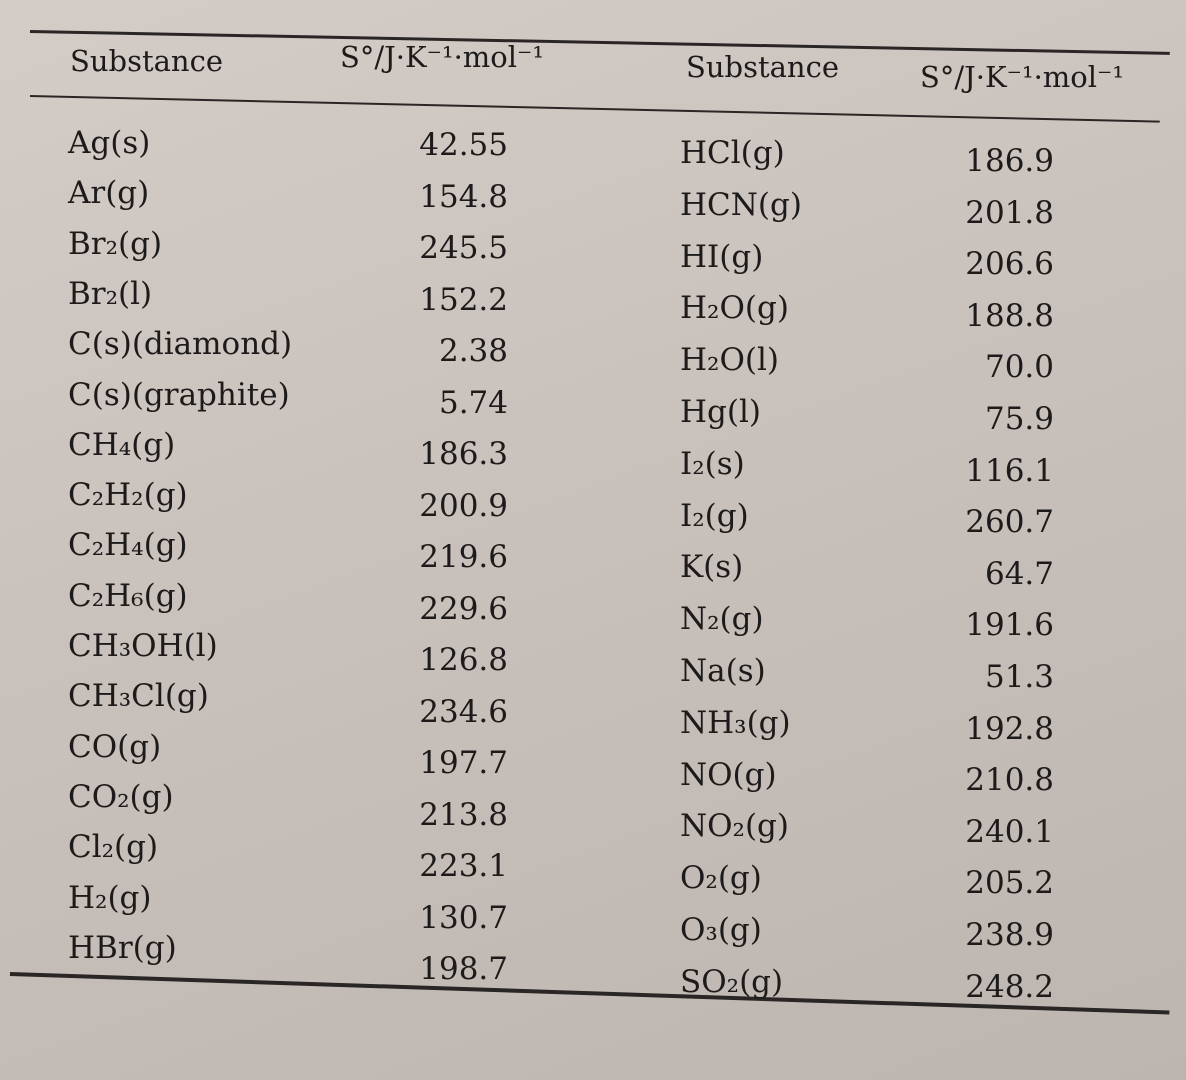 The height and width of the screenshot is (1080, 1186). What do you see at coordinates (734, 308) in the screenshot?
I see `substance-right-3: H₂O(g)` at bounding box center [734, 308].